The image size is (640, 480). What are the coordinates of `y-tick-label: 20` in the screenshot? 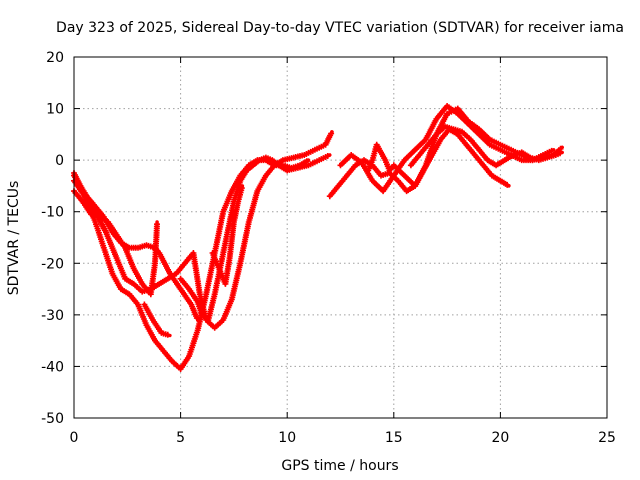 It's located at (55, 58).